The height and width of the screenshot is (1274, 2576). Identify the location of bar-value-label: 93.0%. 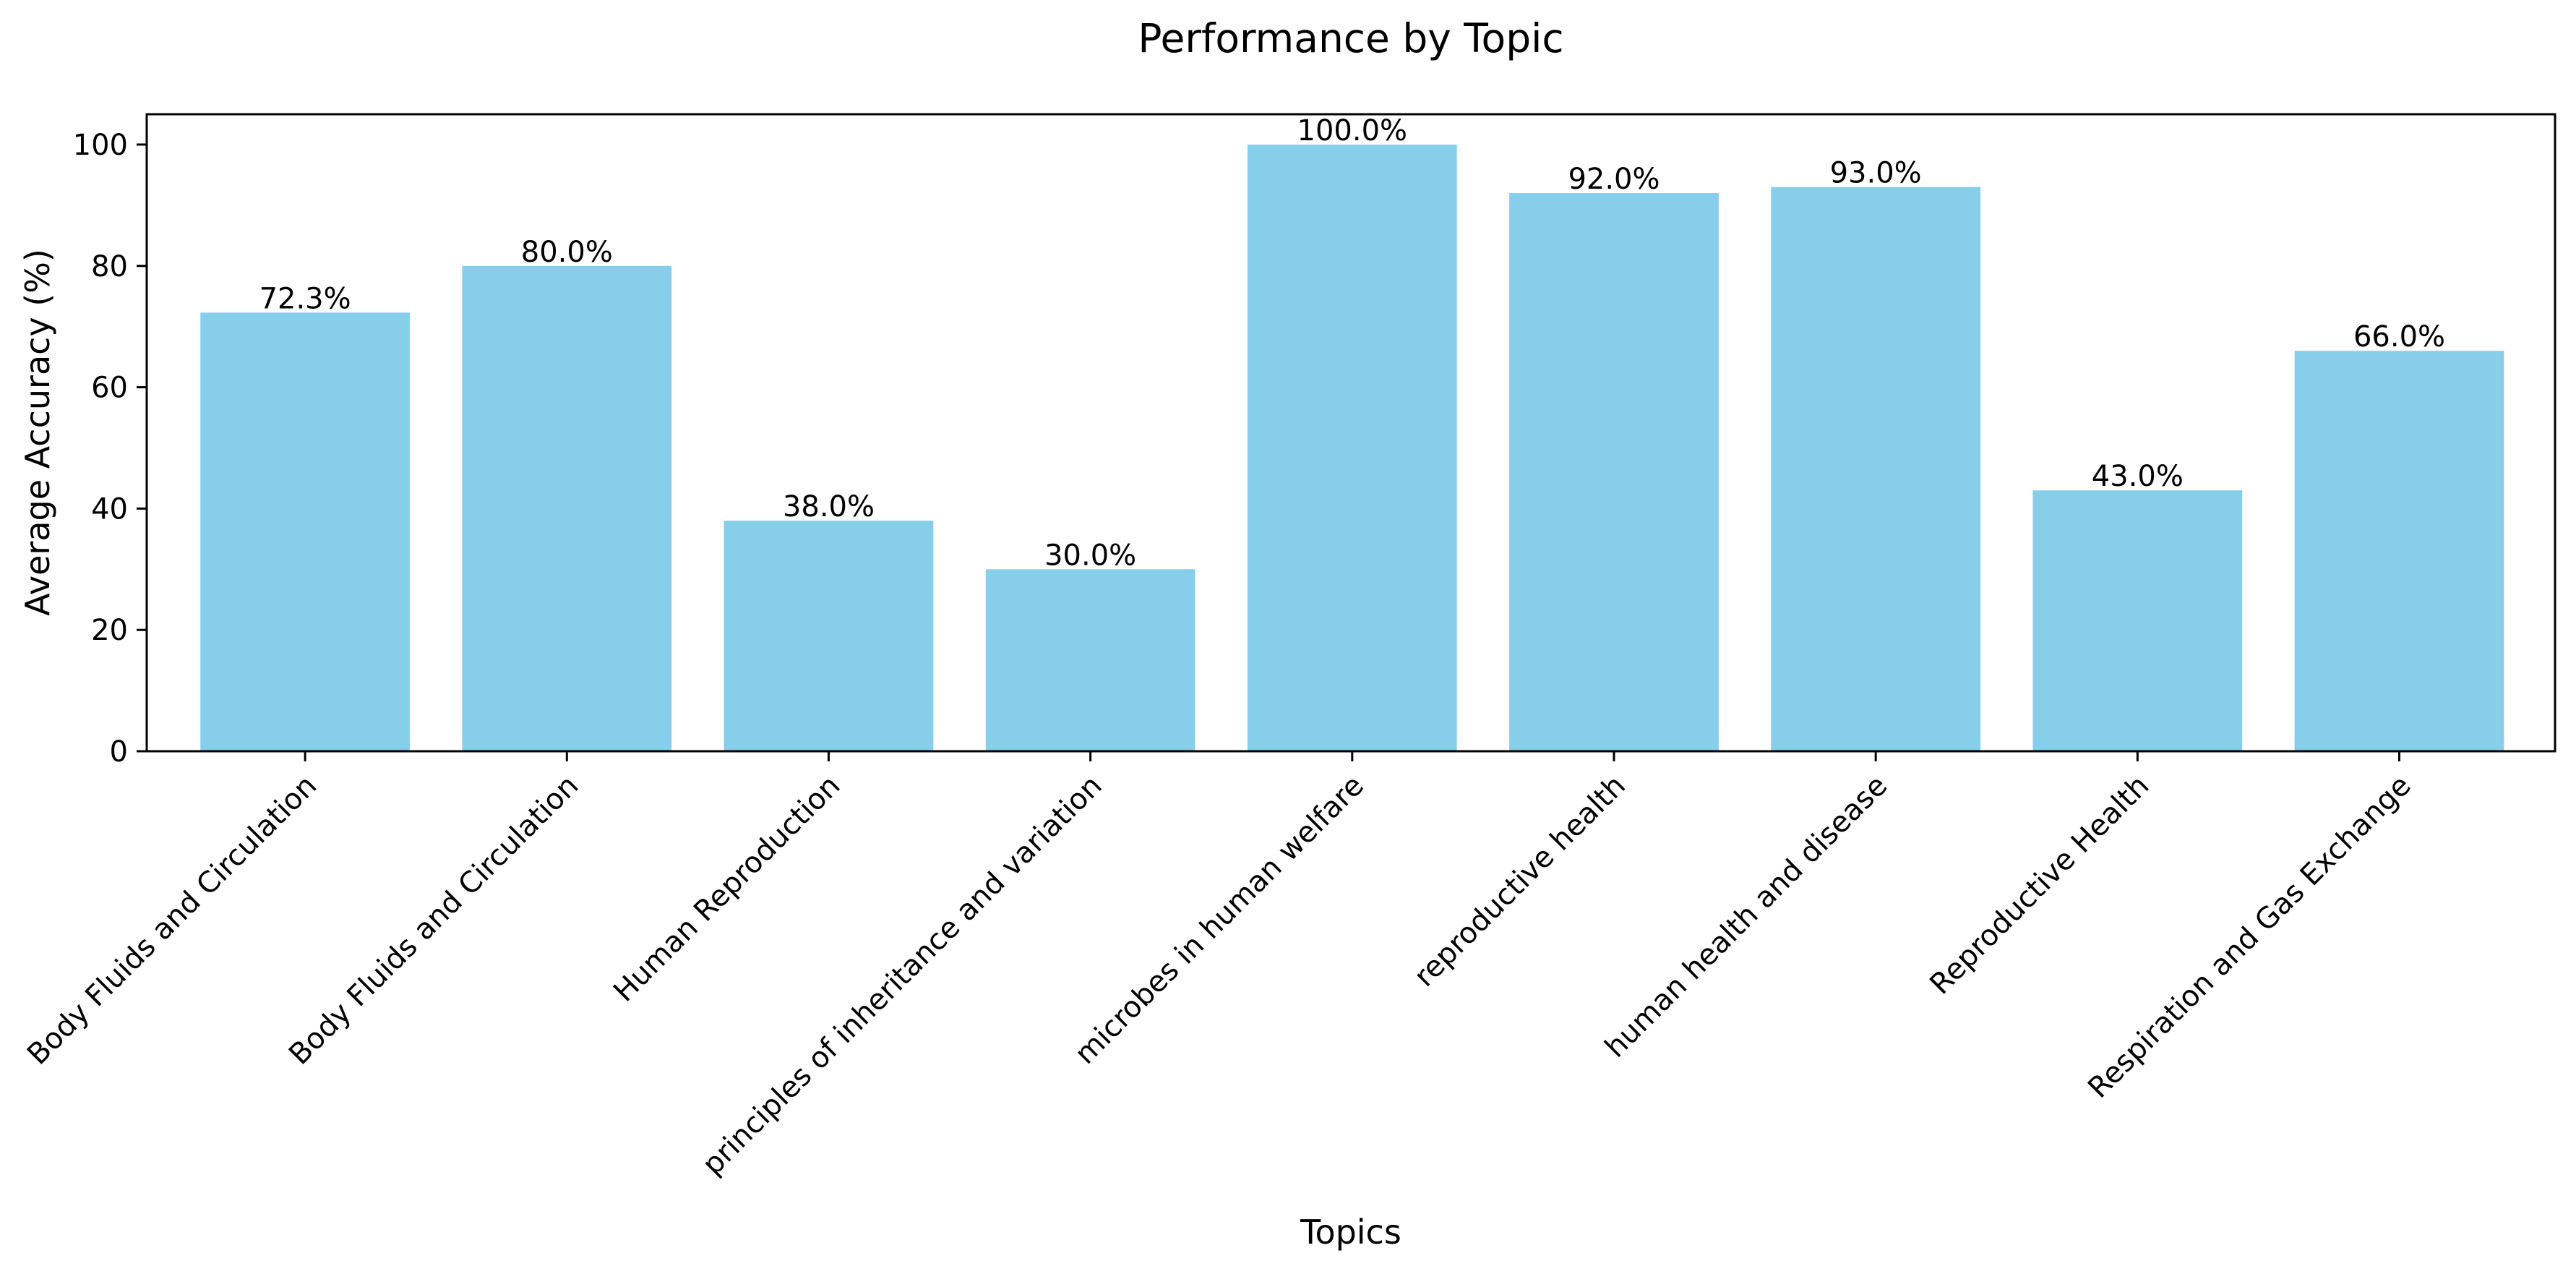
(1876, 174).